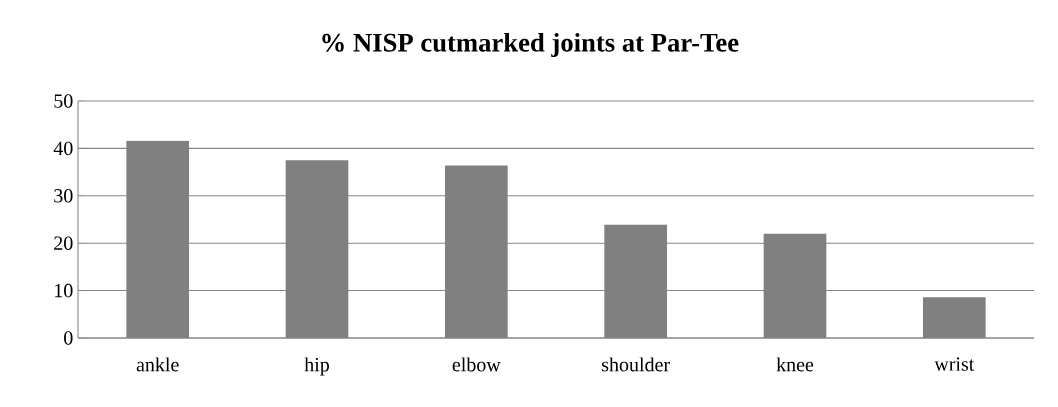  Describe the element at coordinates (64, 290) in the screenshot. I see `y-tick-label: 10` at that location.